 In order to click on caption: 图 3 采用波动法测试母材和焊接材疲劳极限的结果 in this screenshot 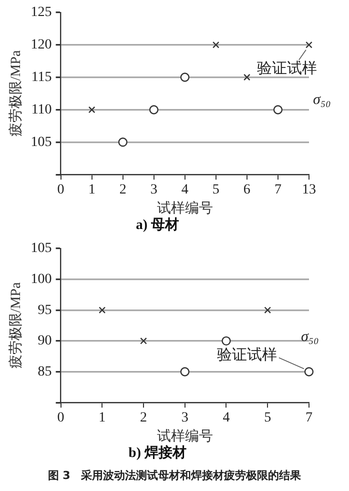, I will do `click(174, 475)`.